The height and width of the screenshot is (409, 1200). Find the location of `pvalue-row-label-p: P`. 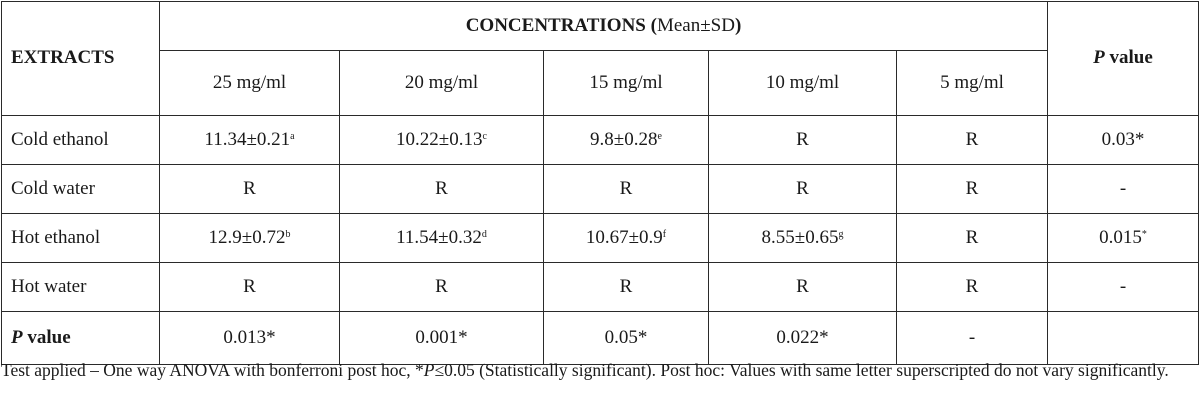

pvalue-row-label-p: P is located at coordinates (17, 337).